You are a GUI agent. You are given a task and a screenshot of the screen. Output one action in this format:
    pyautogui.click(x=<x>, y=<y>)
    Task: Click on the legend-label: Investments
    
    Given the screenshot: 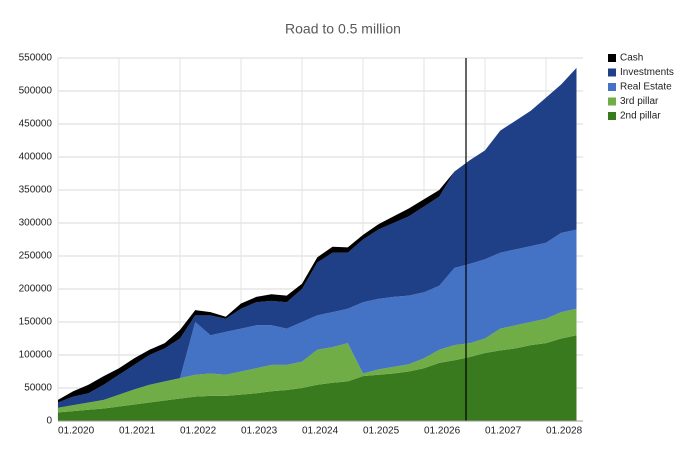 What is the action you would take?
    pyautogui.click(x=647, y=72)
    